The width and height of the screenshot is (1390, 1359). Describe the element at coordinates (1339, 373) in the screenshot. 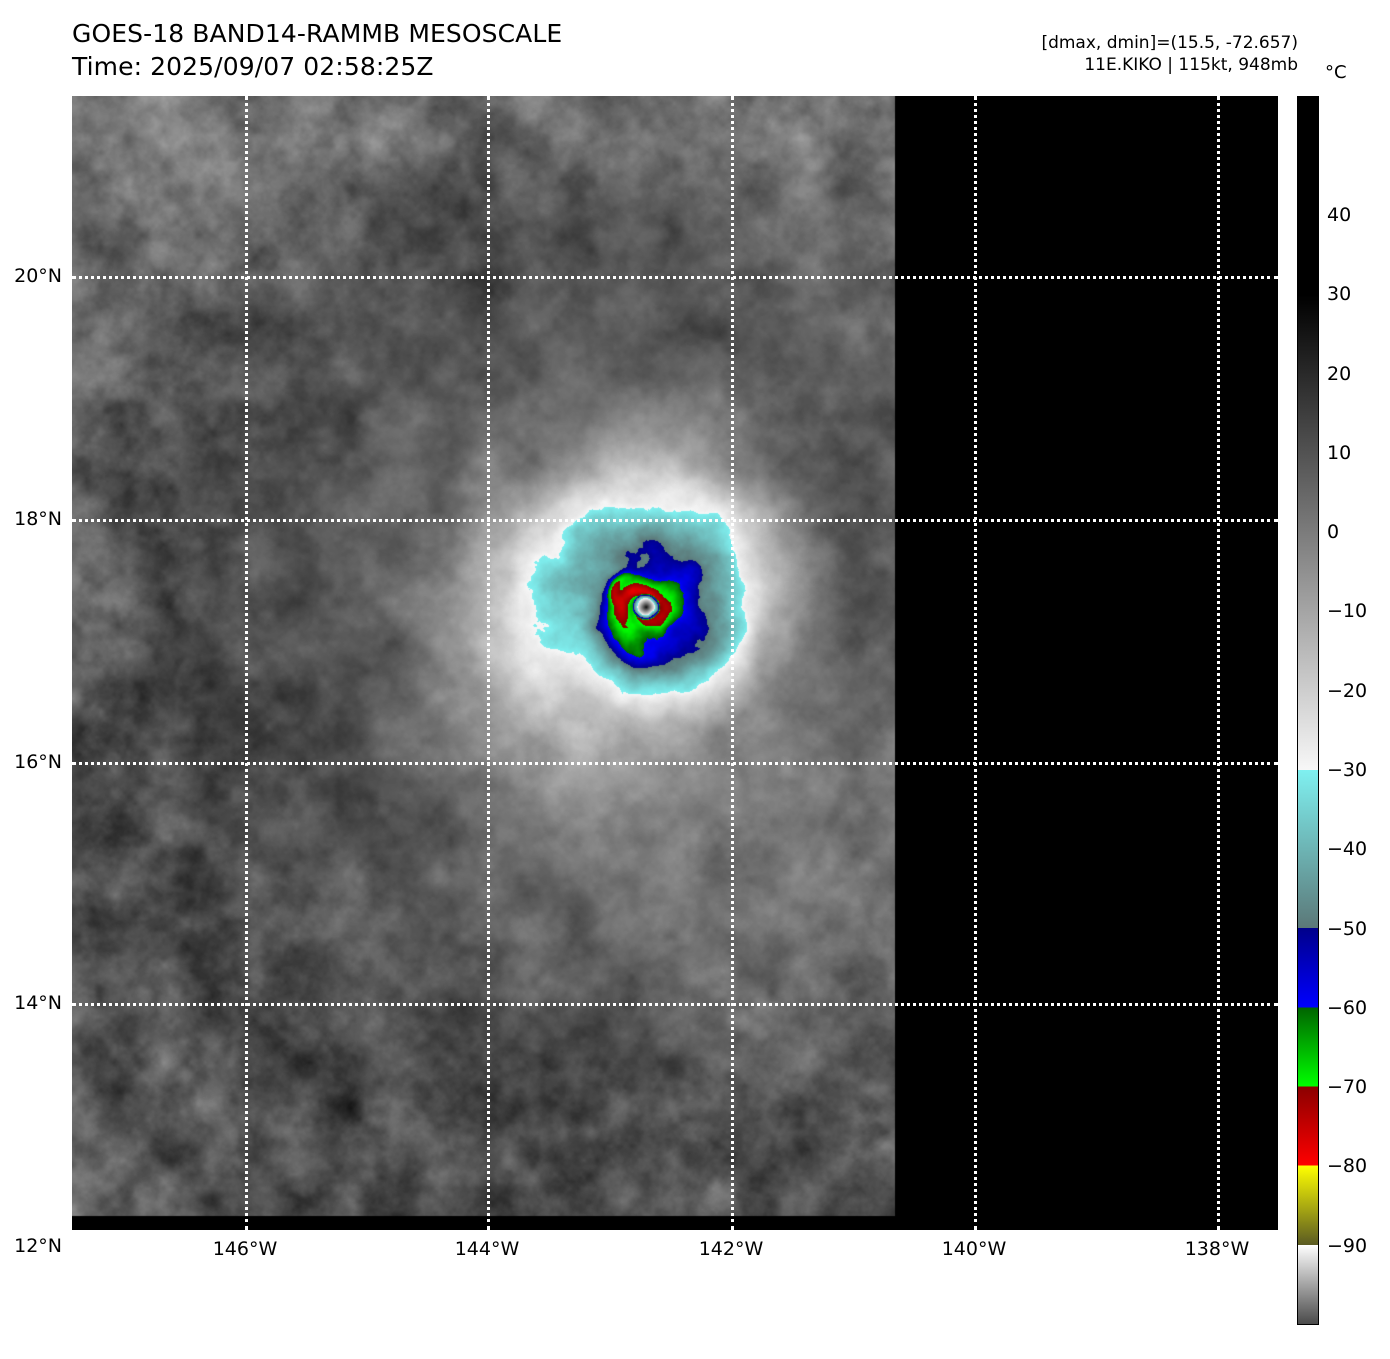

I see `colorbar-tick-label: 20` at that location.